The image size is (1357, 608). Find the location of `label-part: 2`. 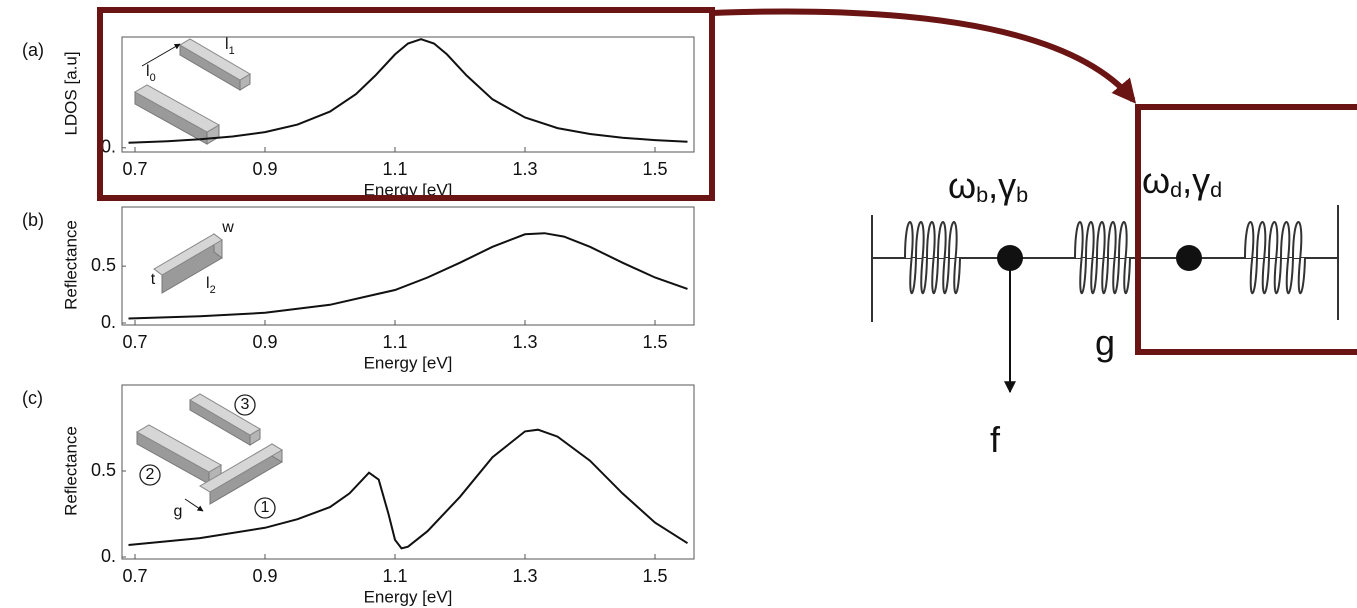

label-part: 2 is located at coordinates (150, 474).